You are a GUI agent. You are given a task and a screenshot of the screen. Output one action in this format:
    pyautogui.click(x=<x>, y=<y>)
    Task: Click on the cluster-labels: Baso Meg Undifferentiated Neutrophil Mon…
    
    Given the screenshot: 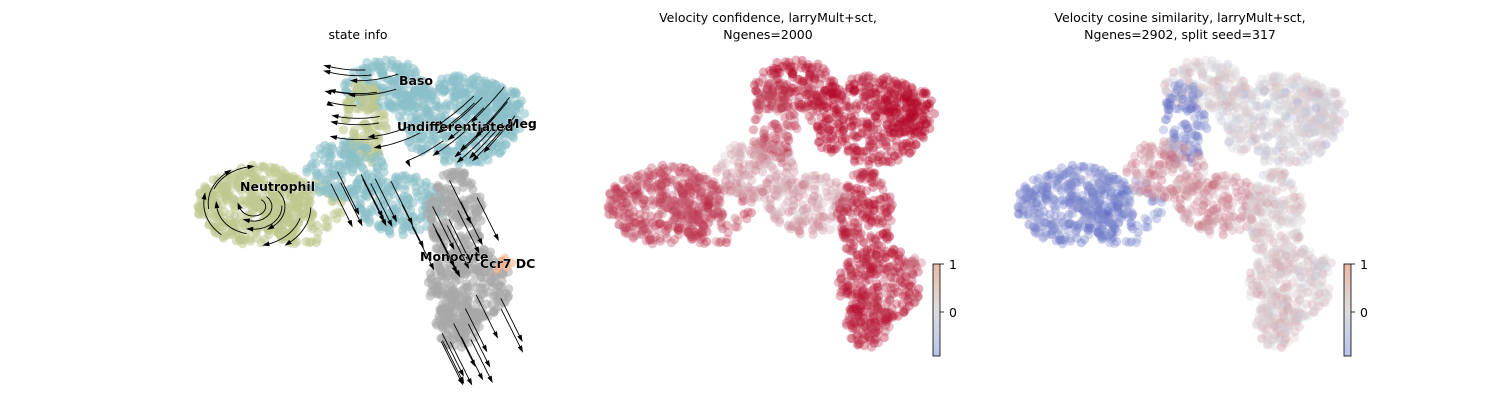 What is the action you would take?
    pyautogui.click(x=388, y=172)
    